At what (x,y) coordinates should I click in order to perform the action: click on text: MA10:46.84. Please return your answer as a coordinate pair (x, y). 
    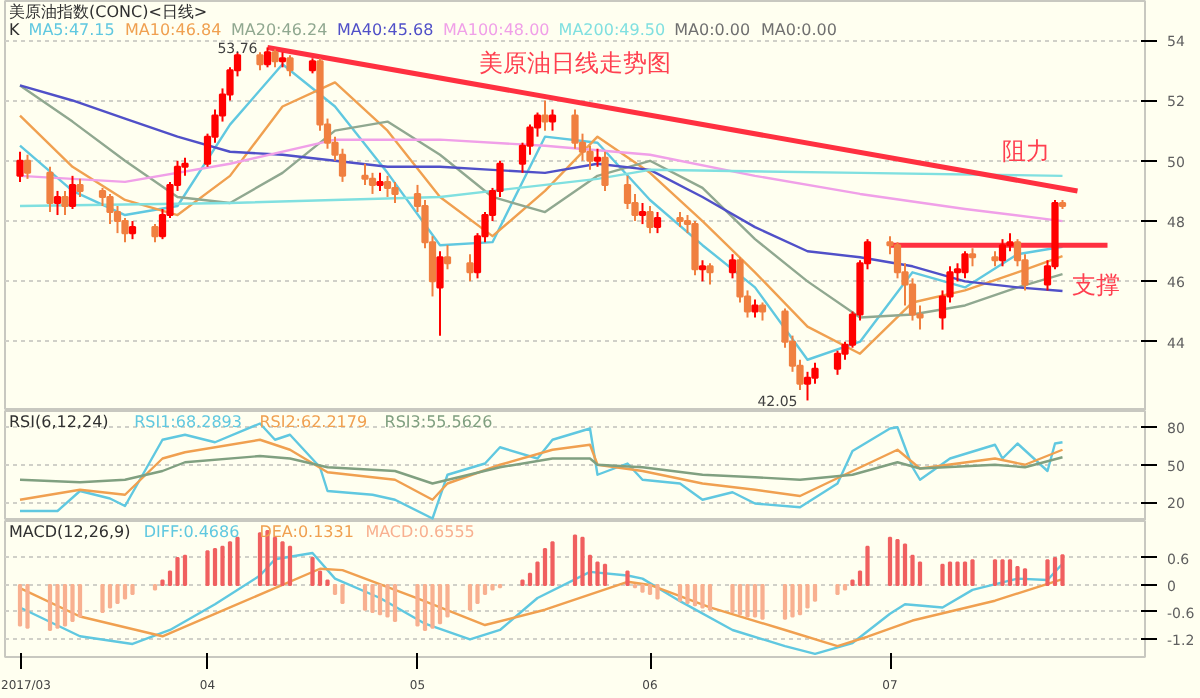
    Looking at the image, I should click on (173, 30).